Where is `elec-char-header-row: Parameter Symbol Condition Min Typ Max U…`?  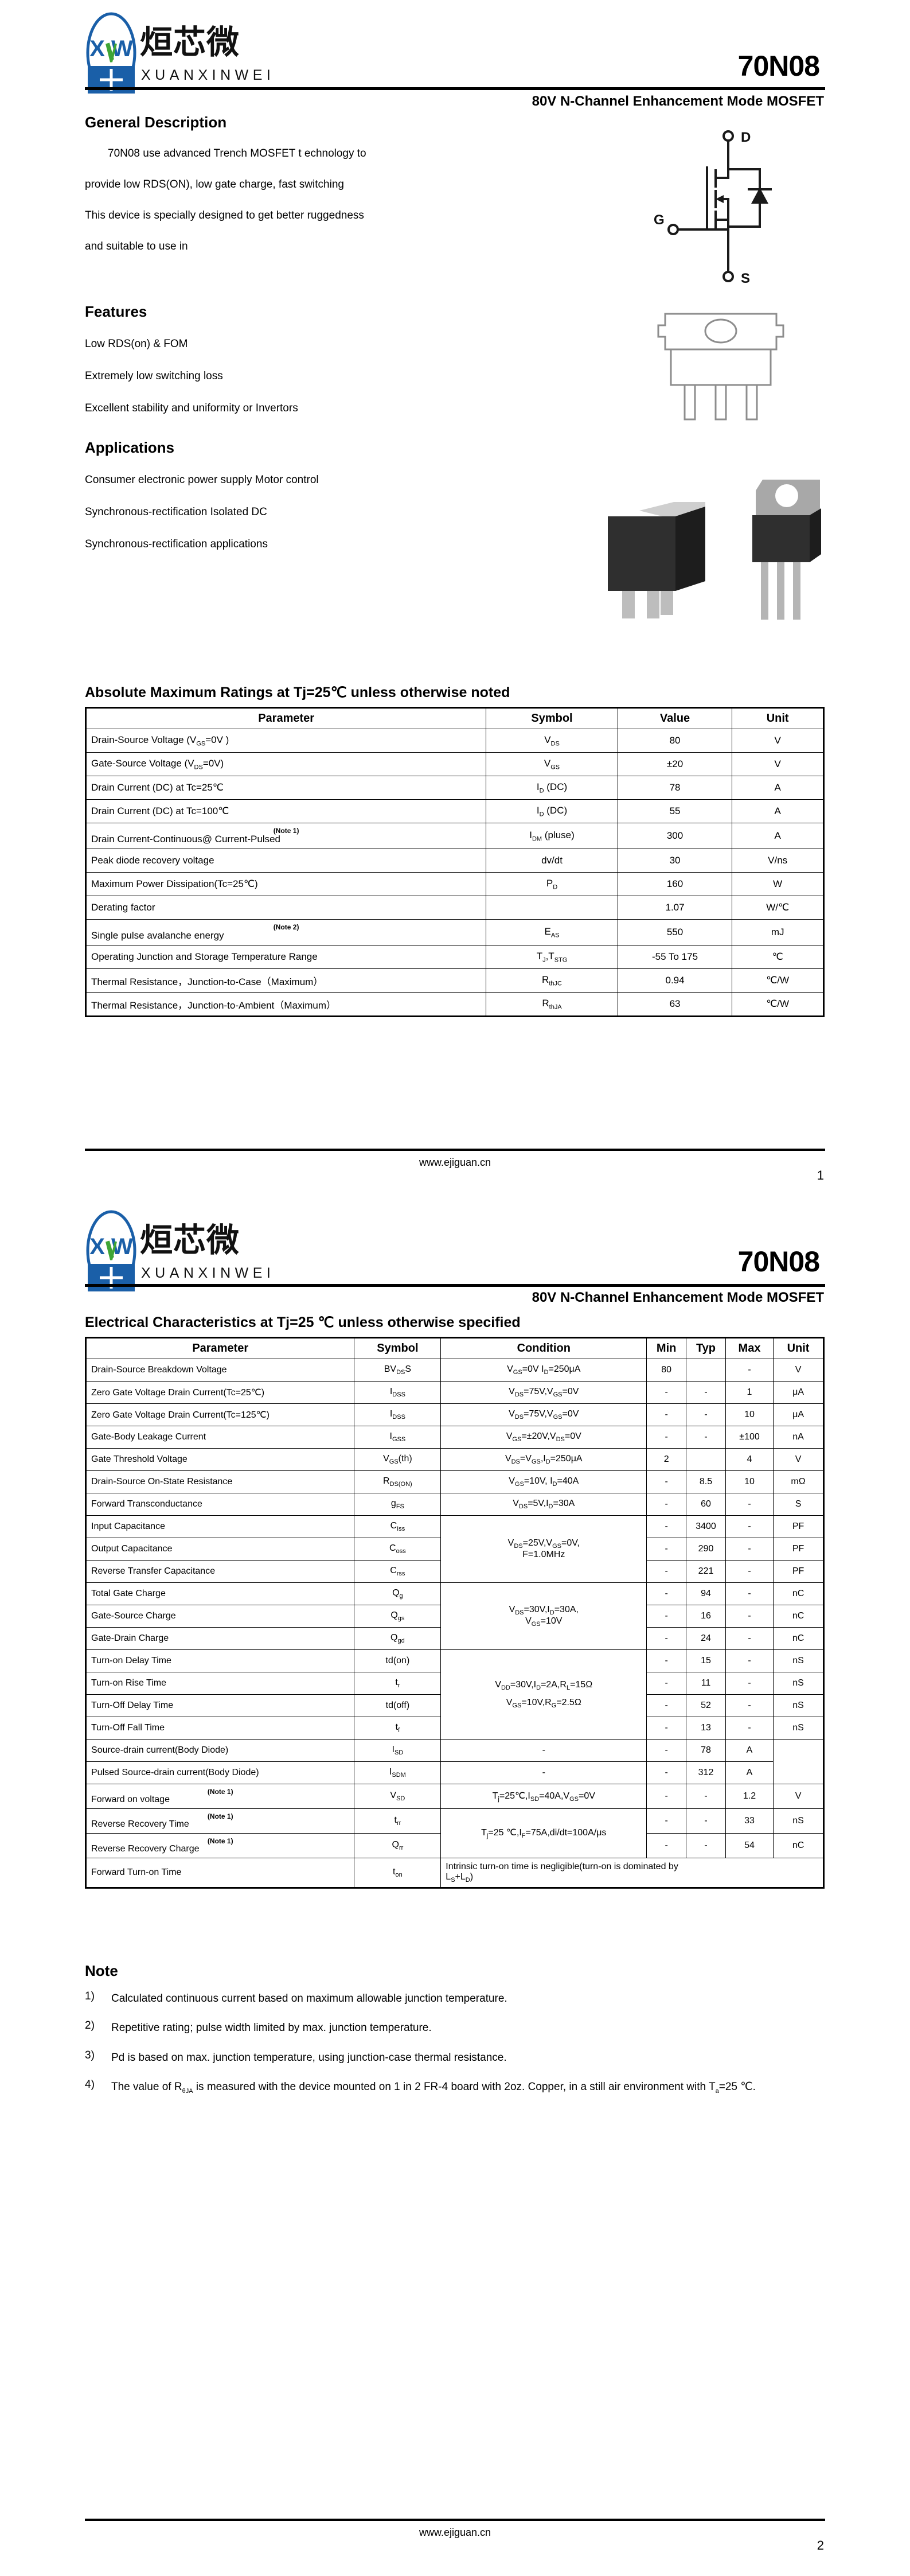 elec-char-header-row: Parameter Symbol Condition Min Typ Max U… is located at coordinates (454, 1348).